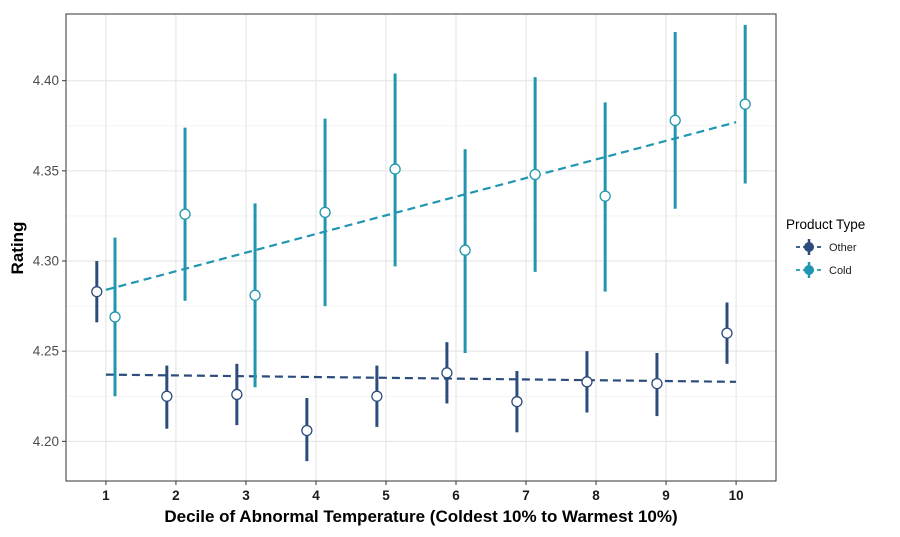 The image size is (900, 537). I want to click on y-axis-title: Rating, so click(17, 248).